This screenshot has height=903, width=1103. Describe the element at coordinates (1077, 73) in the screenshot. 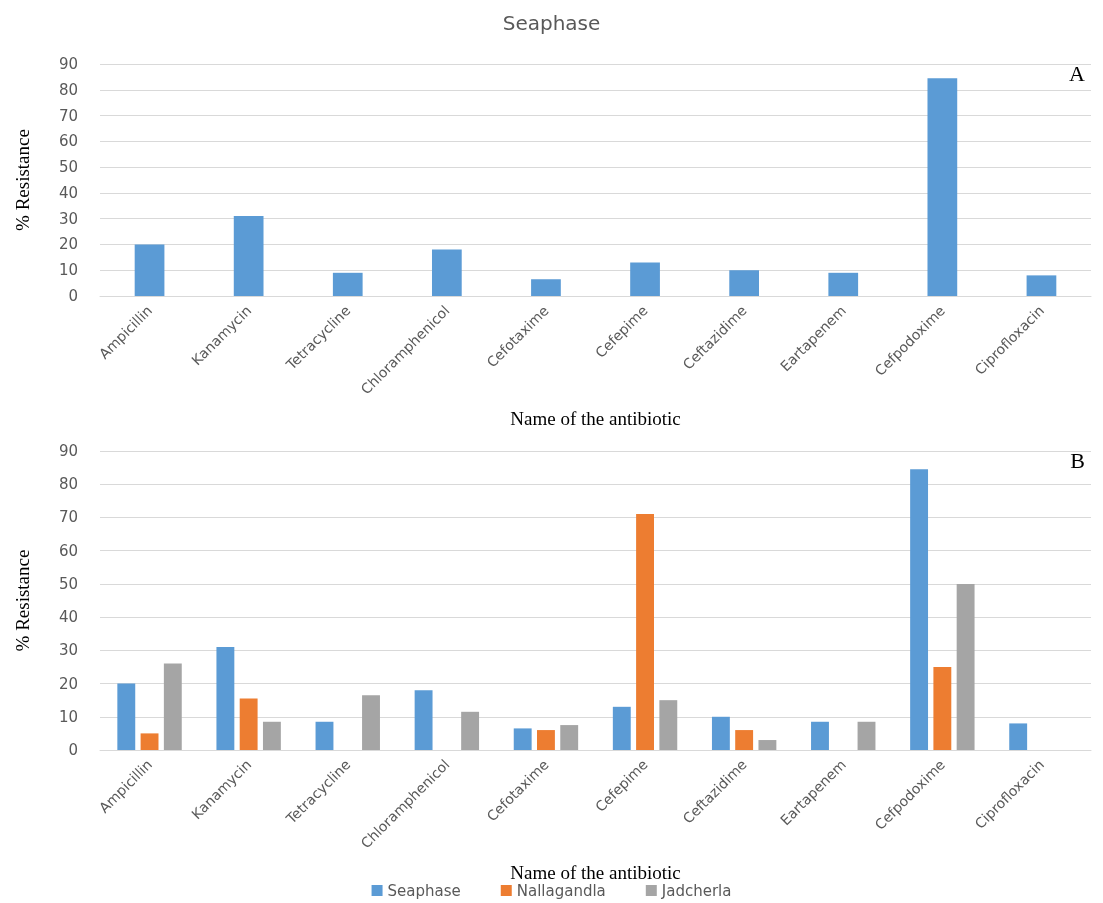

I see `annotation: A` at that location.